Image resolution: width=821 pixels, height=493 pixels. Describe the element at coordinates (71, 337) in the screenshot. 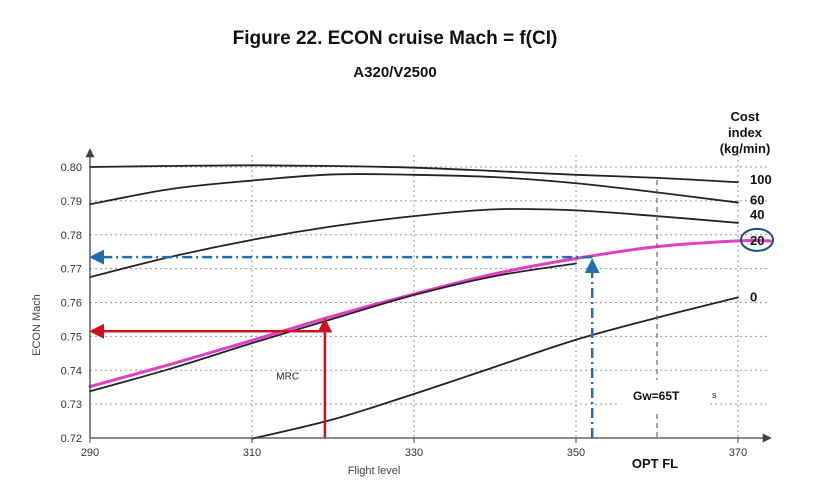

I see `y-tick-label: 0.75` at that location.